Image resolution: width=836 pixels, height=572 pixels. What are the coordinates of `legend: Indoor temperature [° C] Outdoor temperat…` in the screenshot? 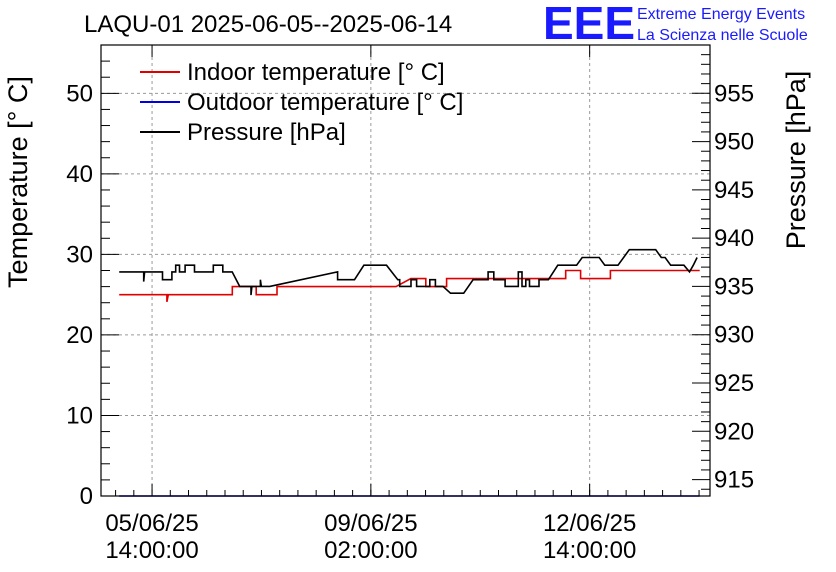 It's located at (301, 102).